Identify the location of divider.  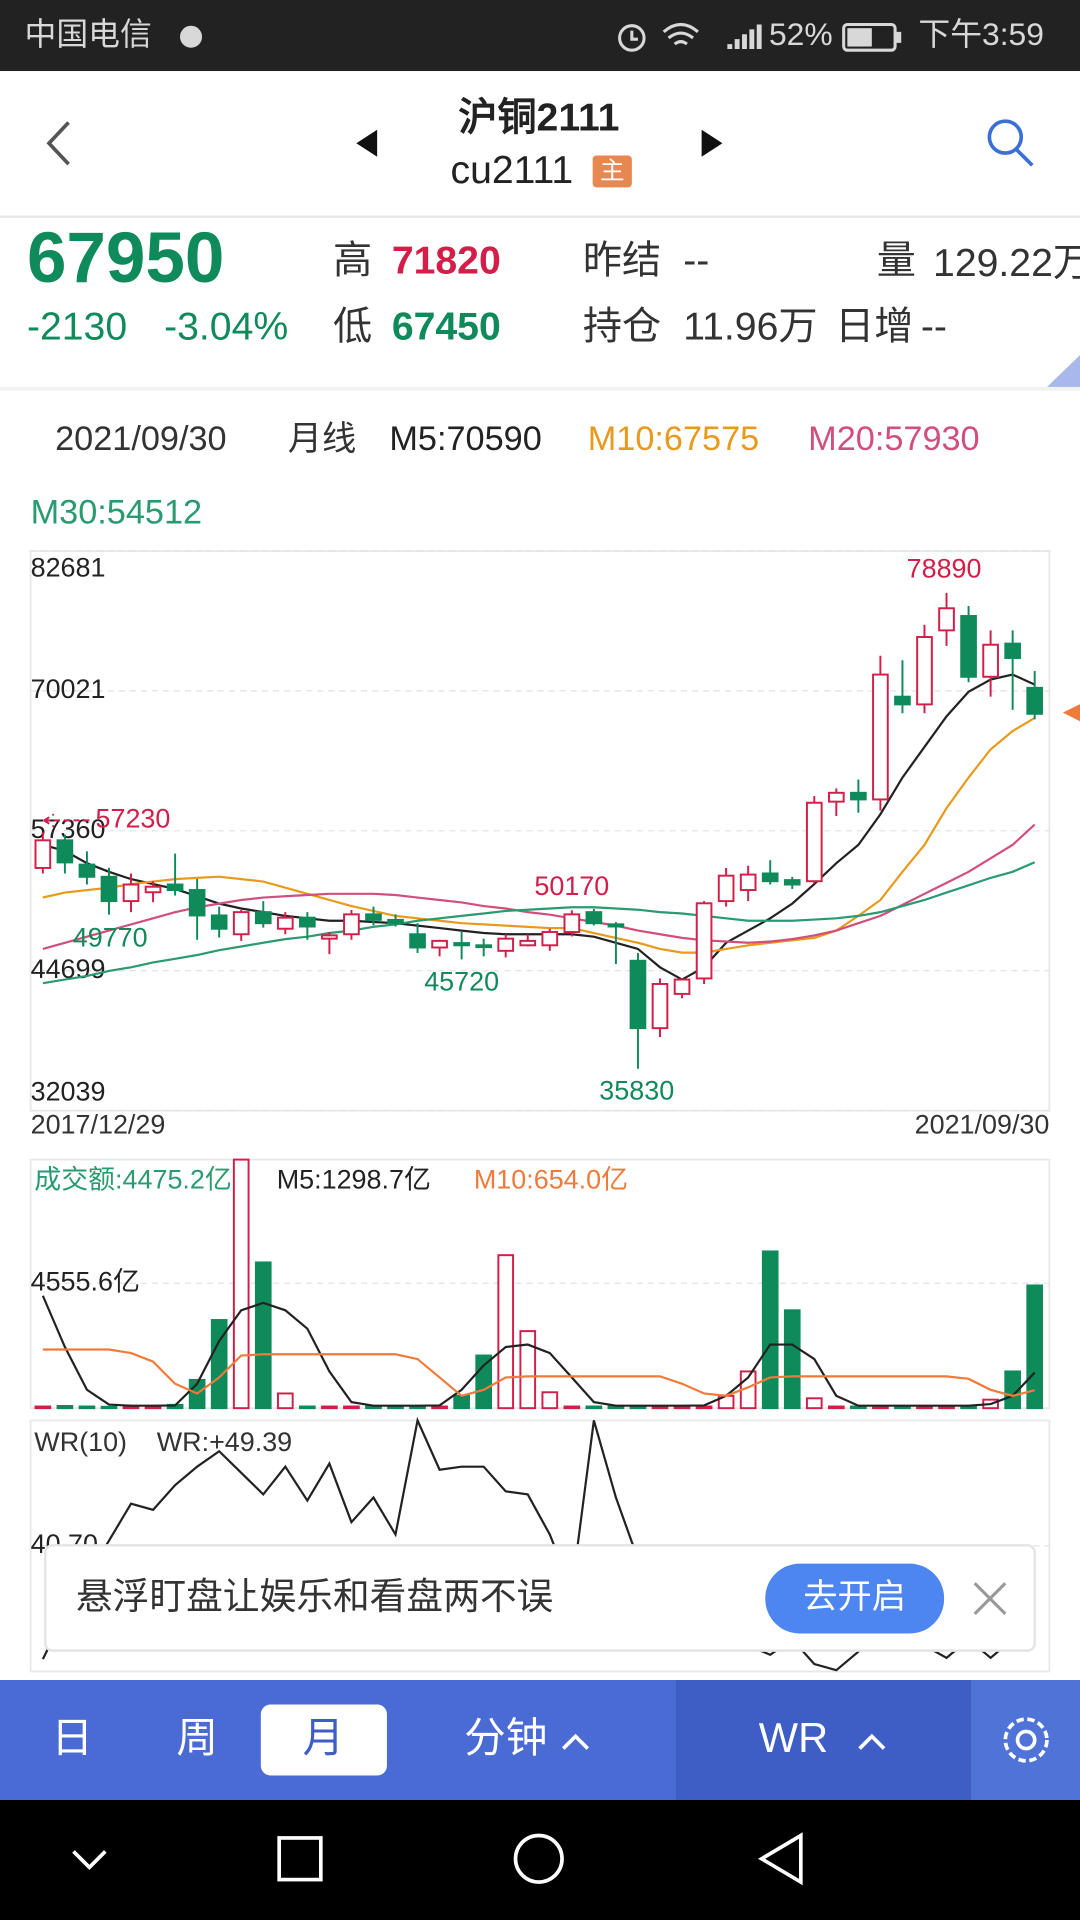
(540, 388).